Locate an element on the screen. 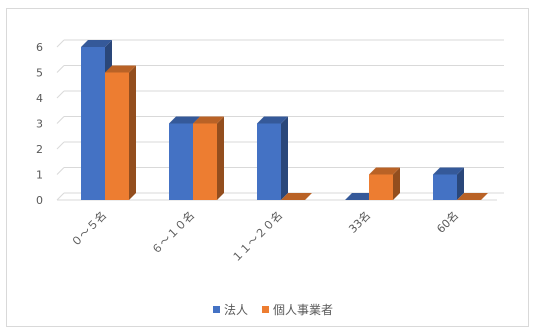  y-tick-label: 3 is located at coordinates (39, 124).